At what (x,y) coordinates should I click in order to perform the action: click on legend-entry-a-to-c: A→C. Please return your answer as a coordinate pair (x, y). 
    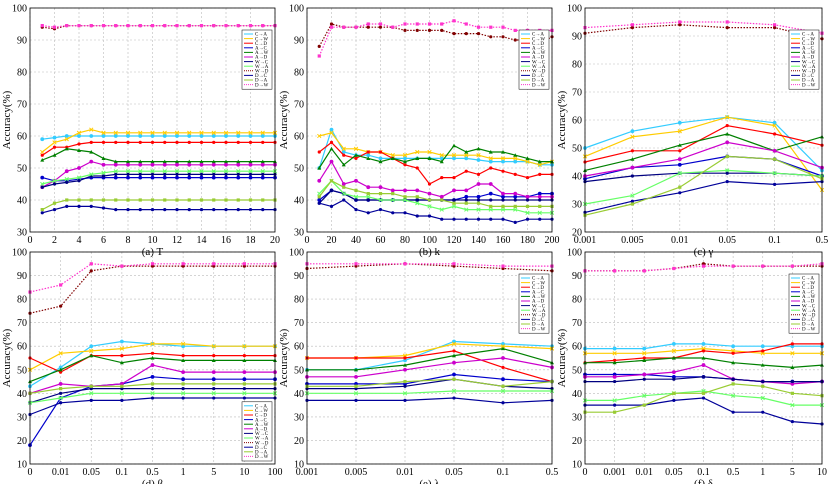
    Looking at the image, I should click on (808, 49).